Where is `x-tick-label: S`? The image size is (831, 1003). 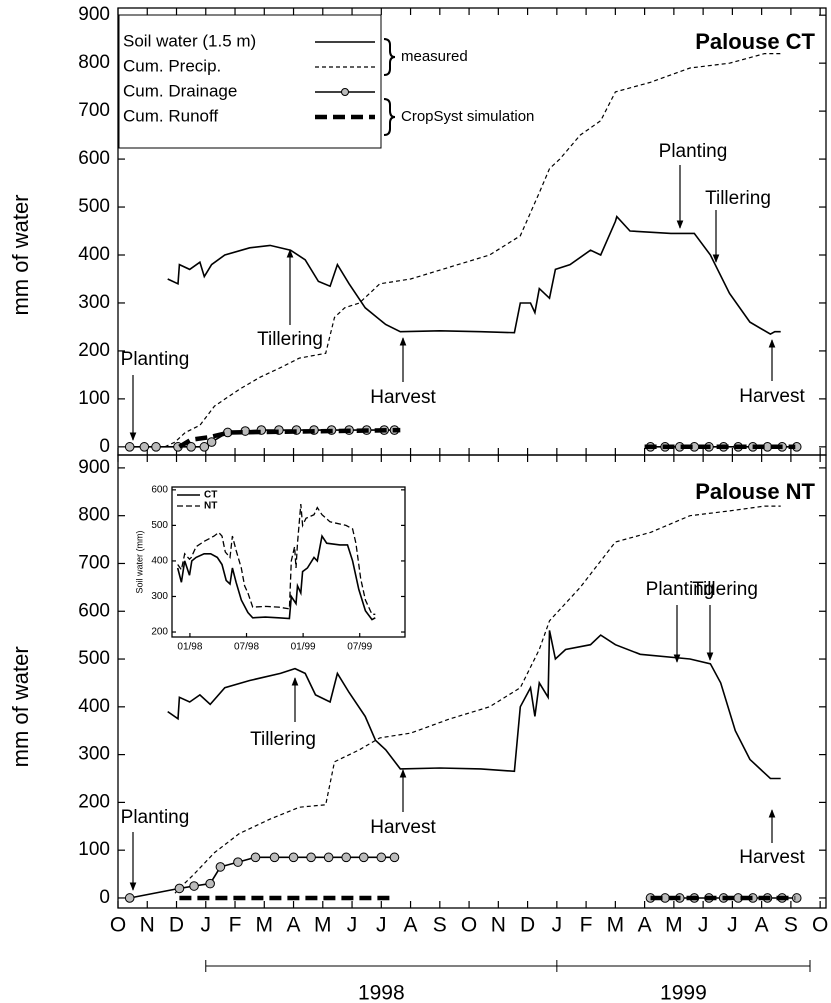
x-tick-label: S is located at coordinates (791, 925).